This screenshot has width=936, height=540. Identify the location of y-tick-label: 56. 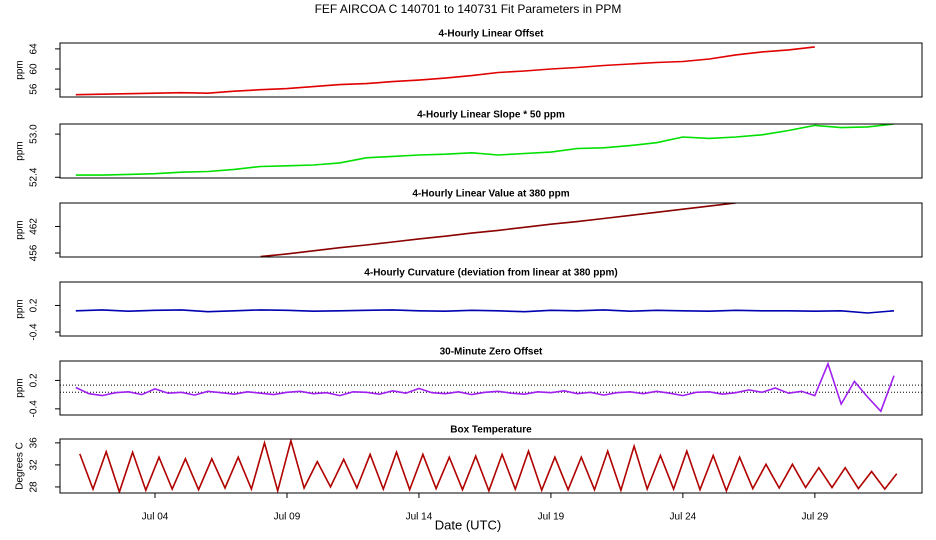
(34, 89).